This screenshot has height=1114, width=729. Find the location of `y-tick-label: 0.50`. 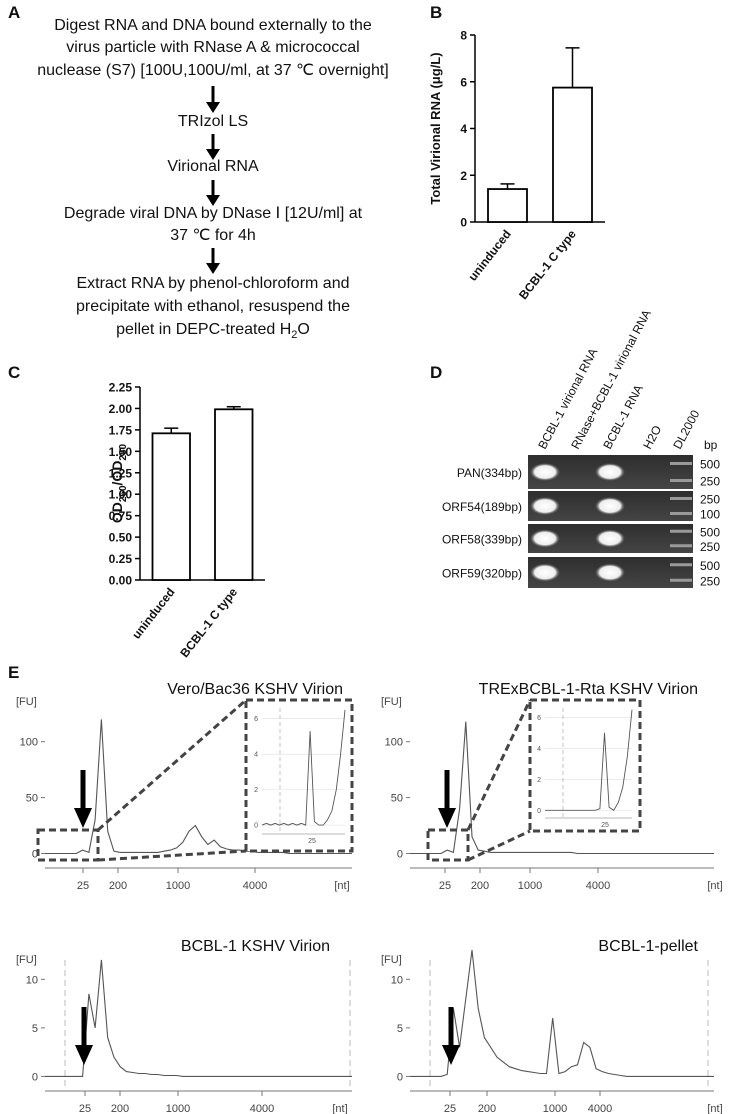

y-tick-label: 0.50 is located at coordinates (121, 538).